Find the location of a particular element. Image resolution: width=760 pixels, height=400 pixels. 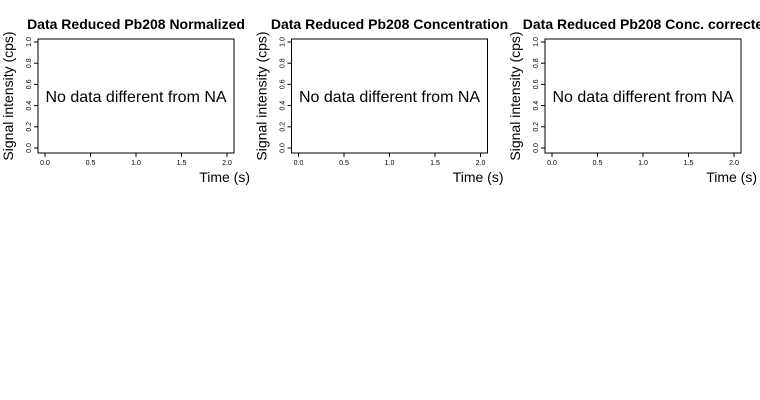

chart-title: Data Reduced Pb208 Concentration is located at coordinates (389, 24).